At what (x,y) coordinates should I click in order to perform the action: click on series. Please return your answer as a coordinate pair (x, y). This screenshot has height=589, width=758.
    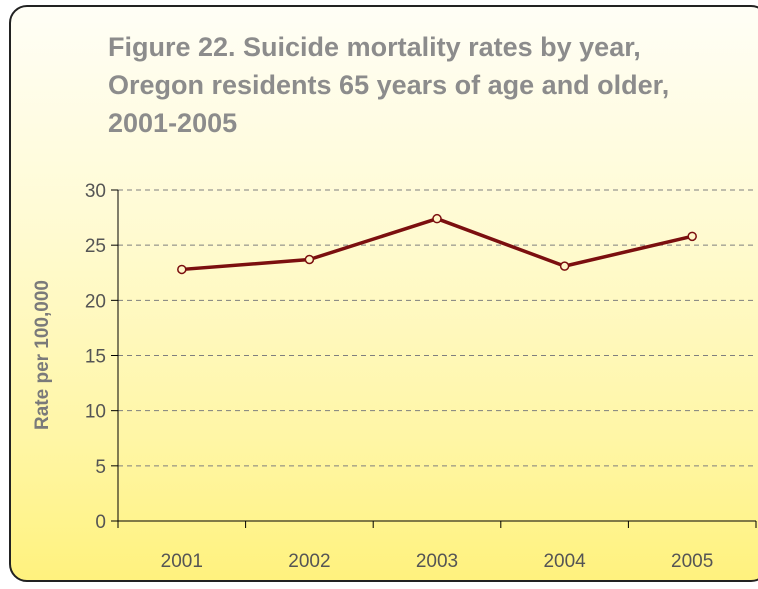
    Looking at the image, I should click on (437, 244).